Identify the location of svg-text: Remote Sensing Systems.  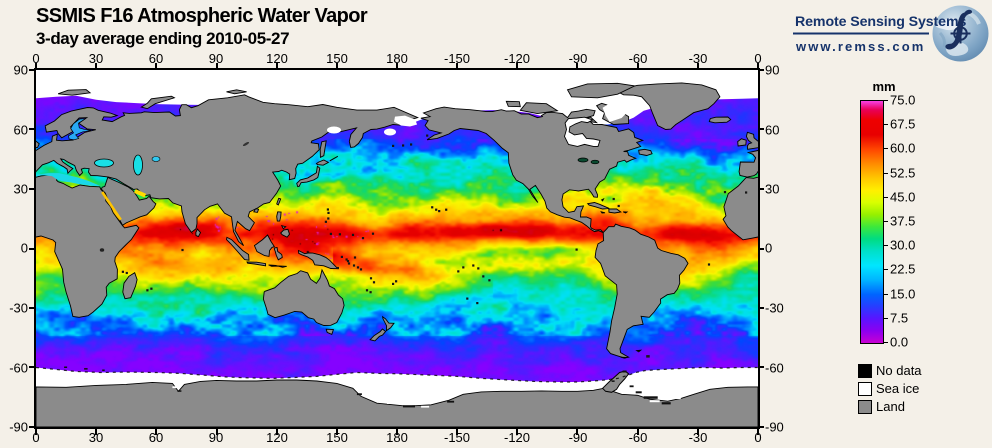
(880, 22).